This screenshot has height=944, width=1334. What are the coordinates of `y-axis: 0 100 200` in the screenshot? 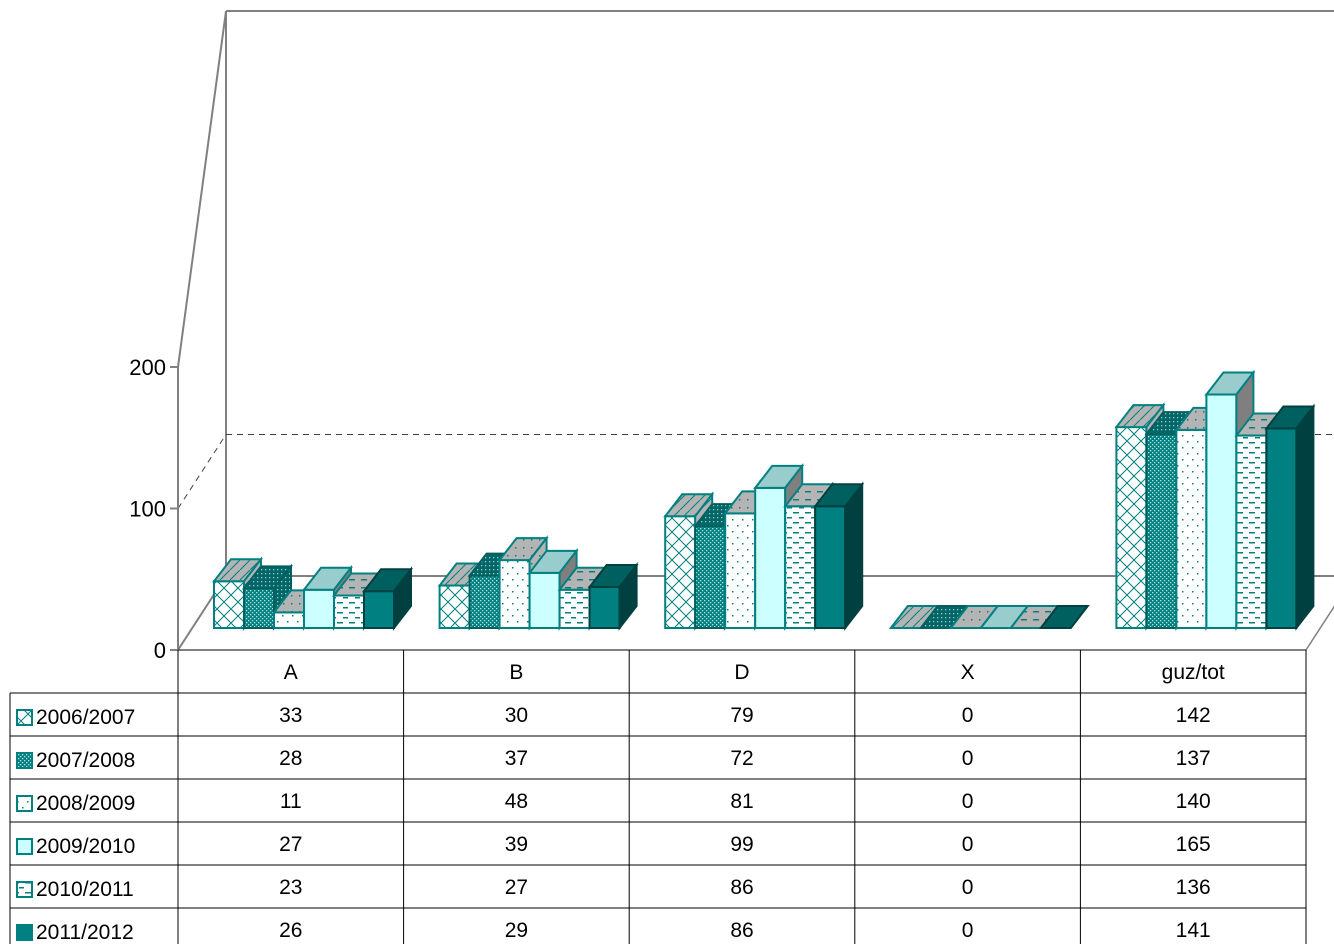 It's located at (178, 336).